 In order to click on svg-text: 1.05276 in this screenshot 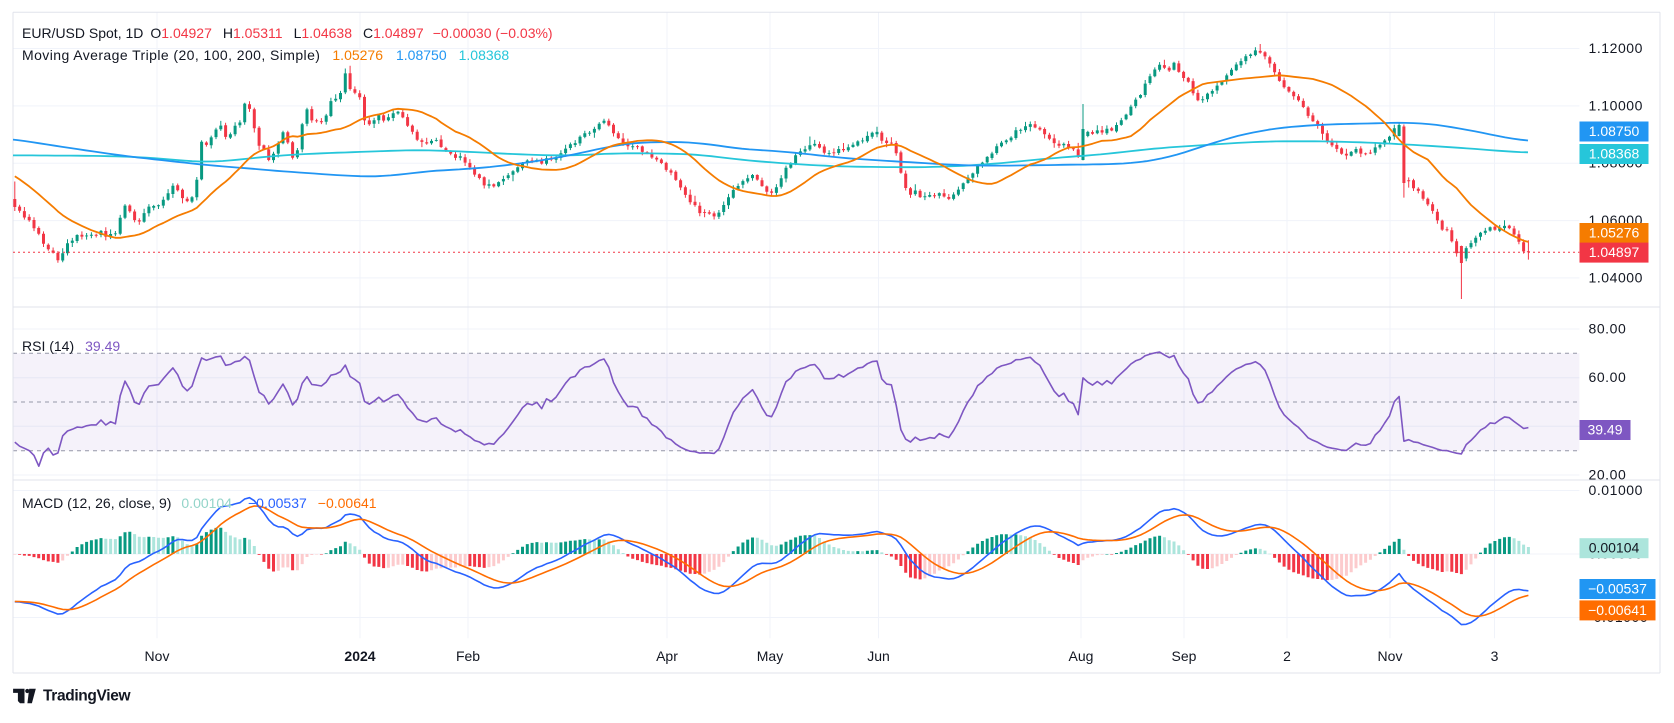, I will do `click(1614, 233)`.